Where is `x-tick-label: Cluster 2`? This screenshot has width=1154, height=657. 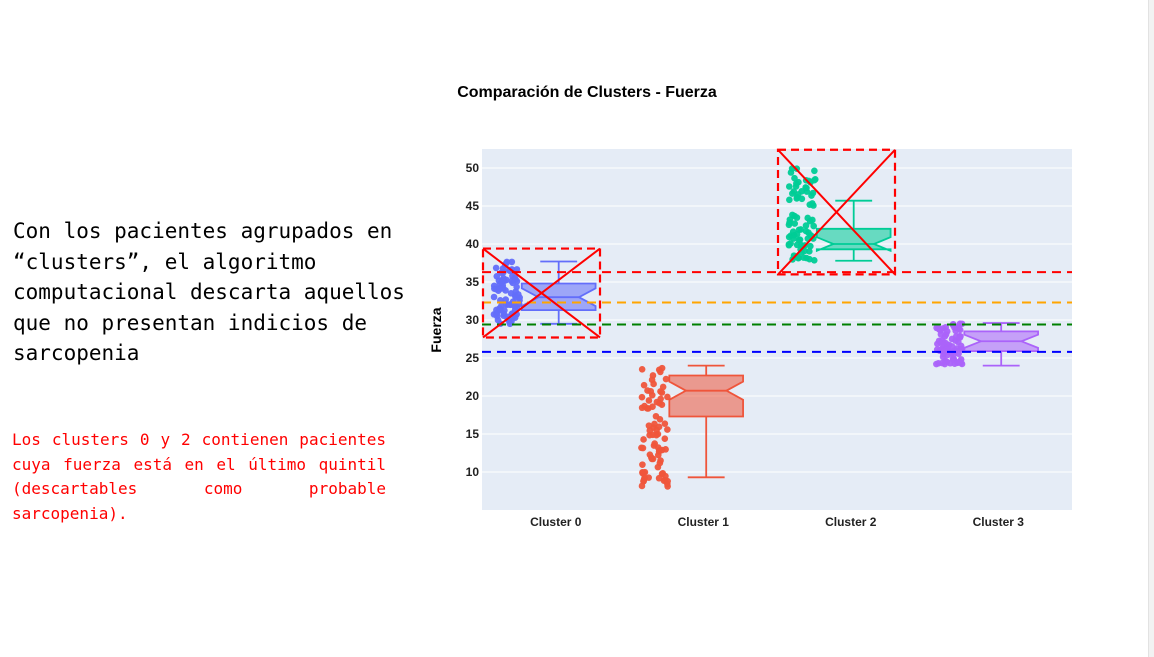
x-tick-label: Cluster 2 is located at coordinates (851, 522).